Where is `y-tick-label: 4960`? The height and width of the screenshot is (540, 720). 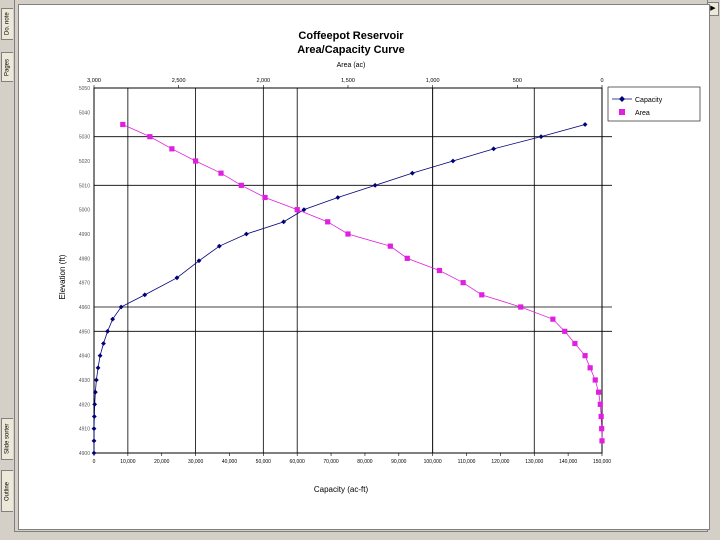 y-tick-label: 4960 is located at coordinates (84, 308).